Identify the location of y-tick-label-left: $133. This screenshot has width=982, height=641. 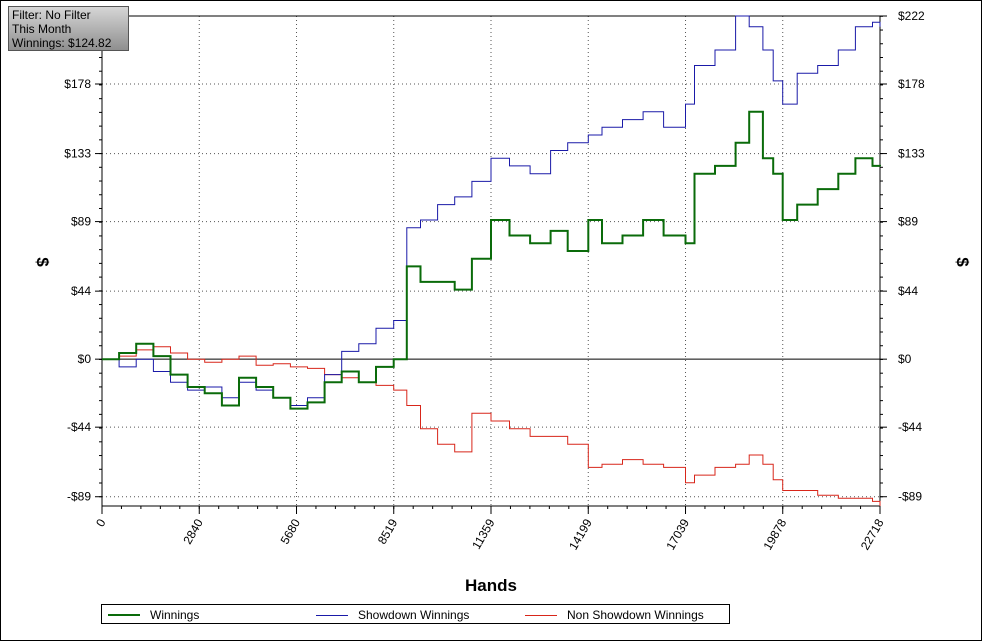
(77, 154).